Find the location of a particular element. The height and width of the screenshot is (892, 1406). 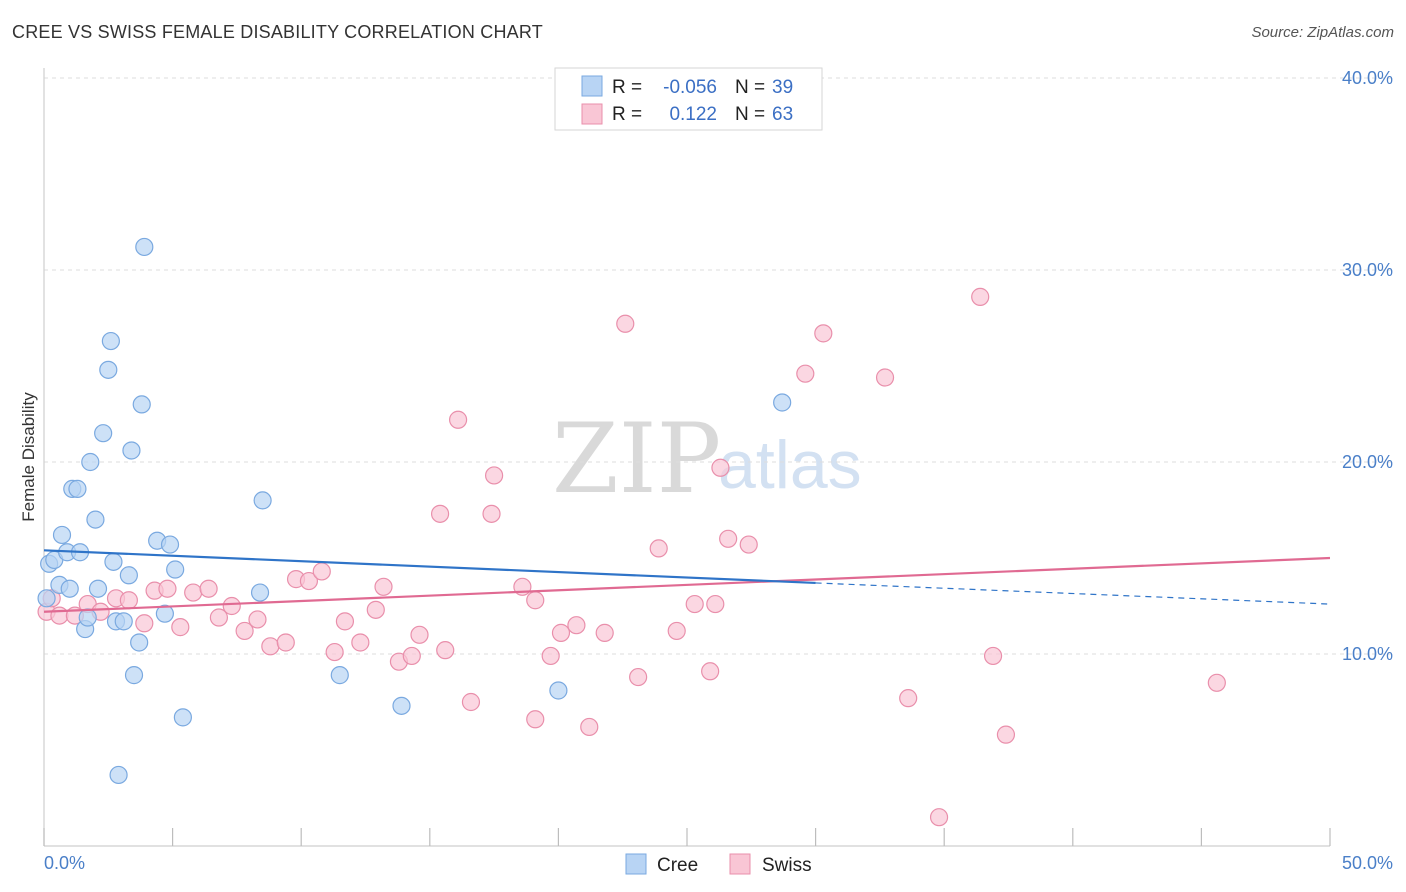

legend-swiss-n-value: 63 is located at coordinates (782, 114).